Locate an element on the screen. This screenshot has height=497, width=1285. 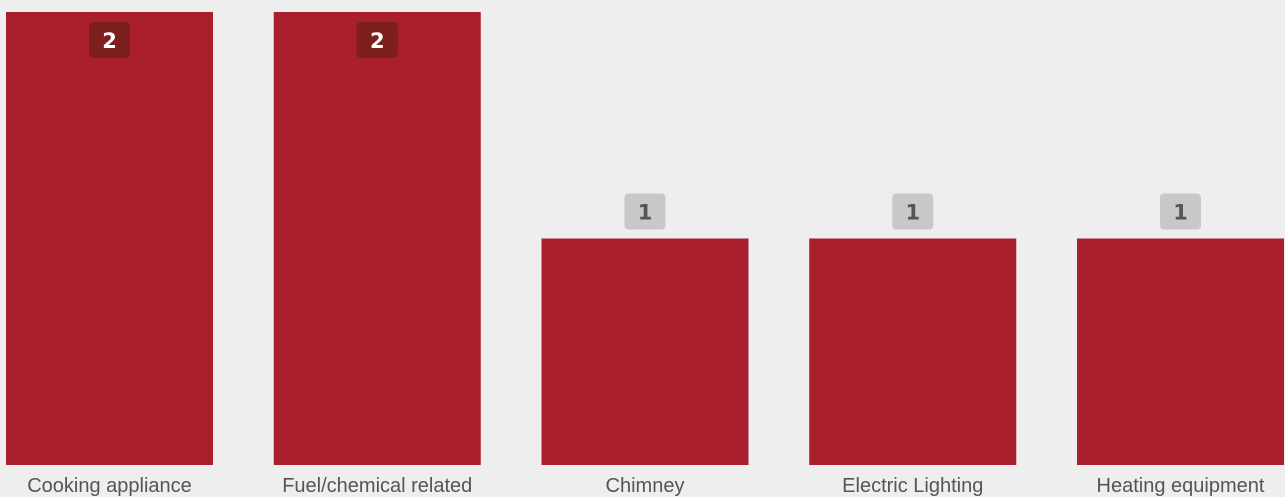
category-label-electric-lighting: Electric Lighting is located at coordinates (912, 486).